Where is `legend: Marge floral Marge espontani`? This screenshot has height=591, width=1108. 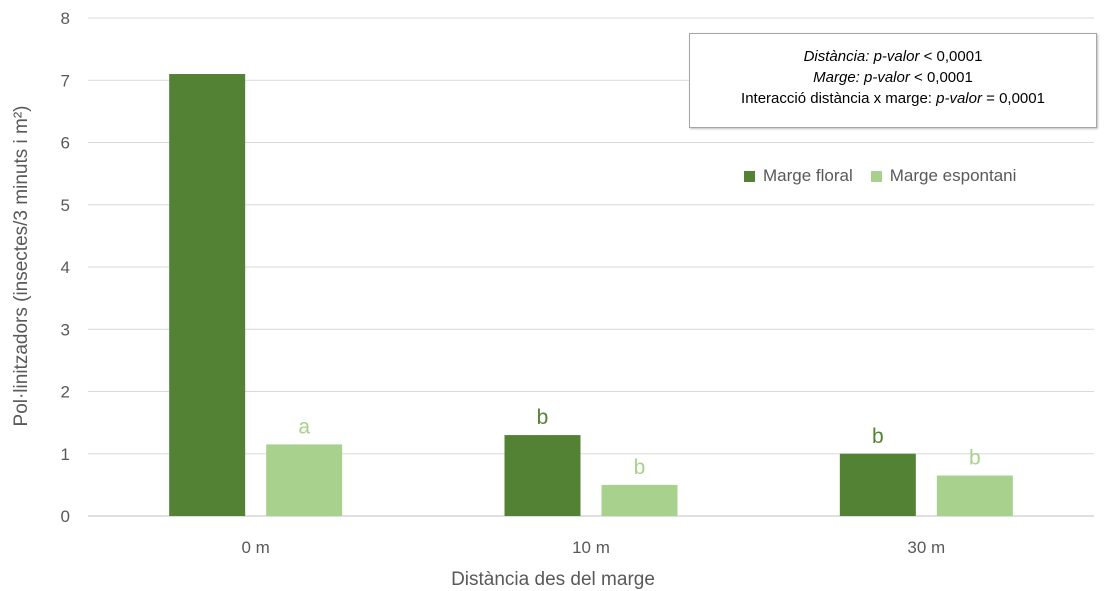
legend: Marge floral Marge espontani is located at coordinates (880, 176).